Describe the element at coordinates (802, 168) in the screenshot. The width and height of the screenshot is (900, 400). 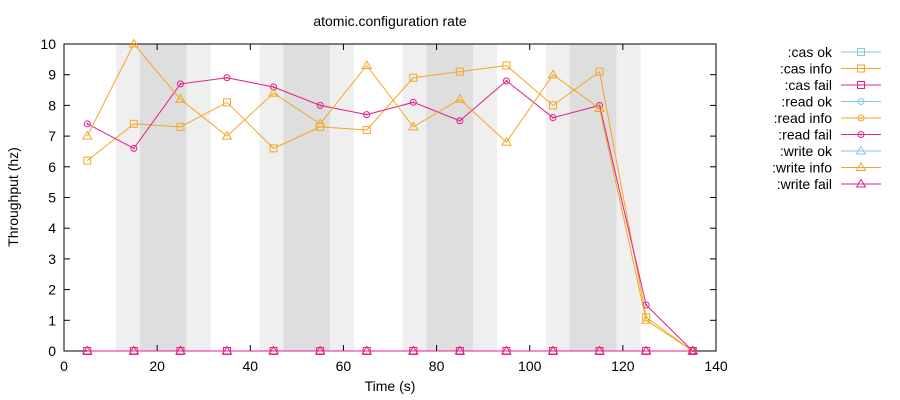
I see `legend-label: :write info` at that location.